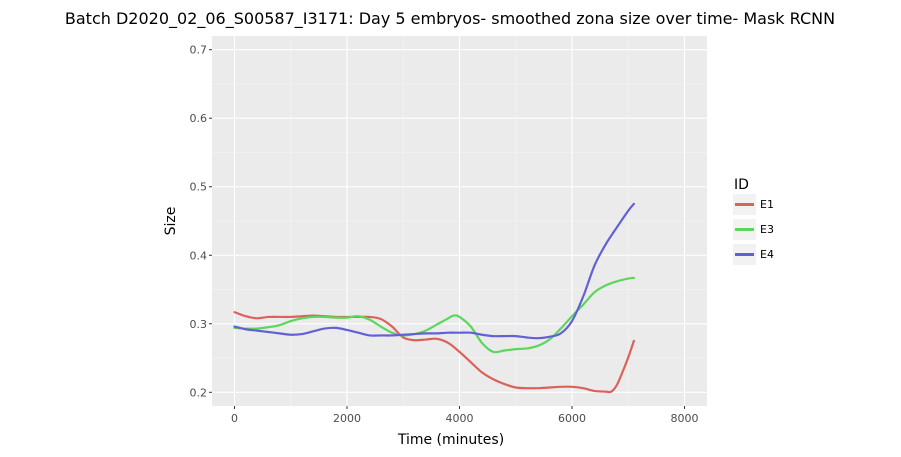 This screenshot has height=457, width=901. What do you see at coordinates (460, 418) in the screenshot?
I see `x-tick-label: 4000` at bounding box center [460, 418].